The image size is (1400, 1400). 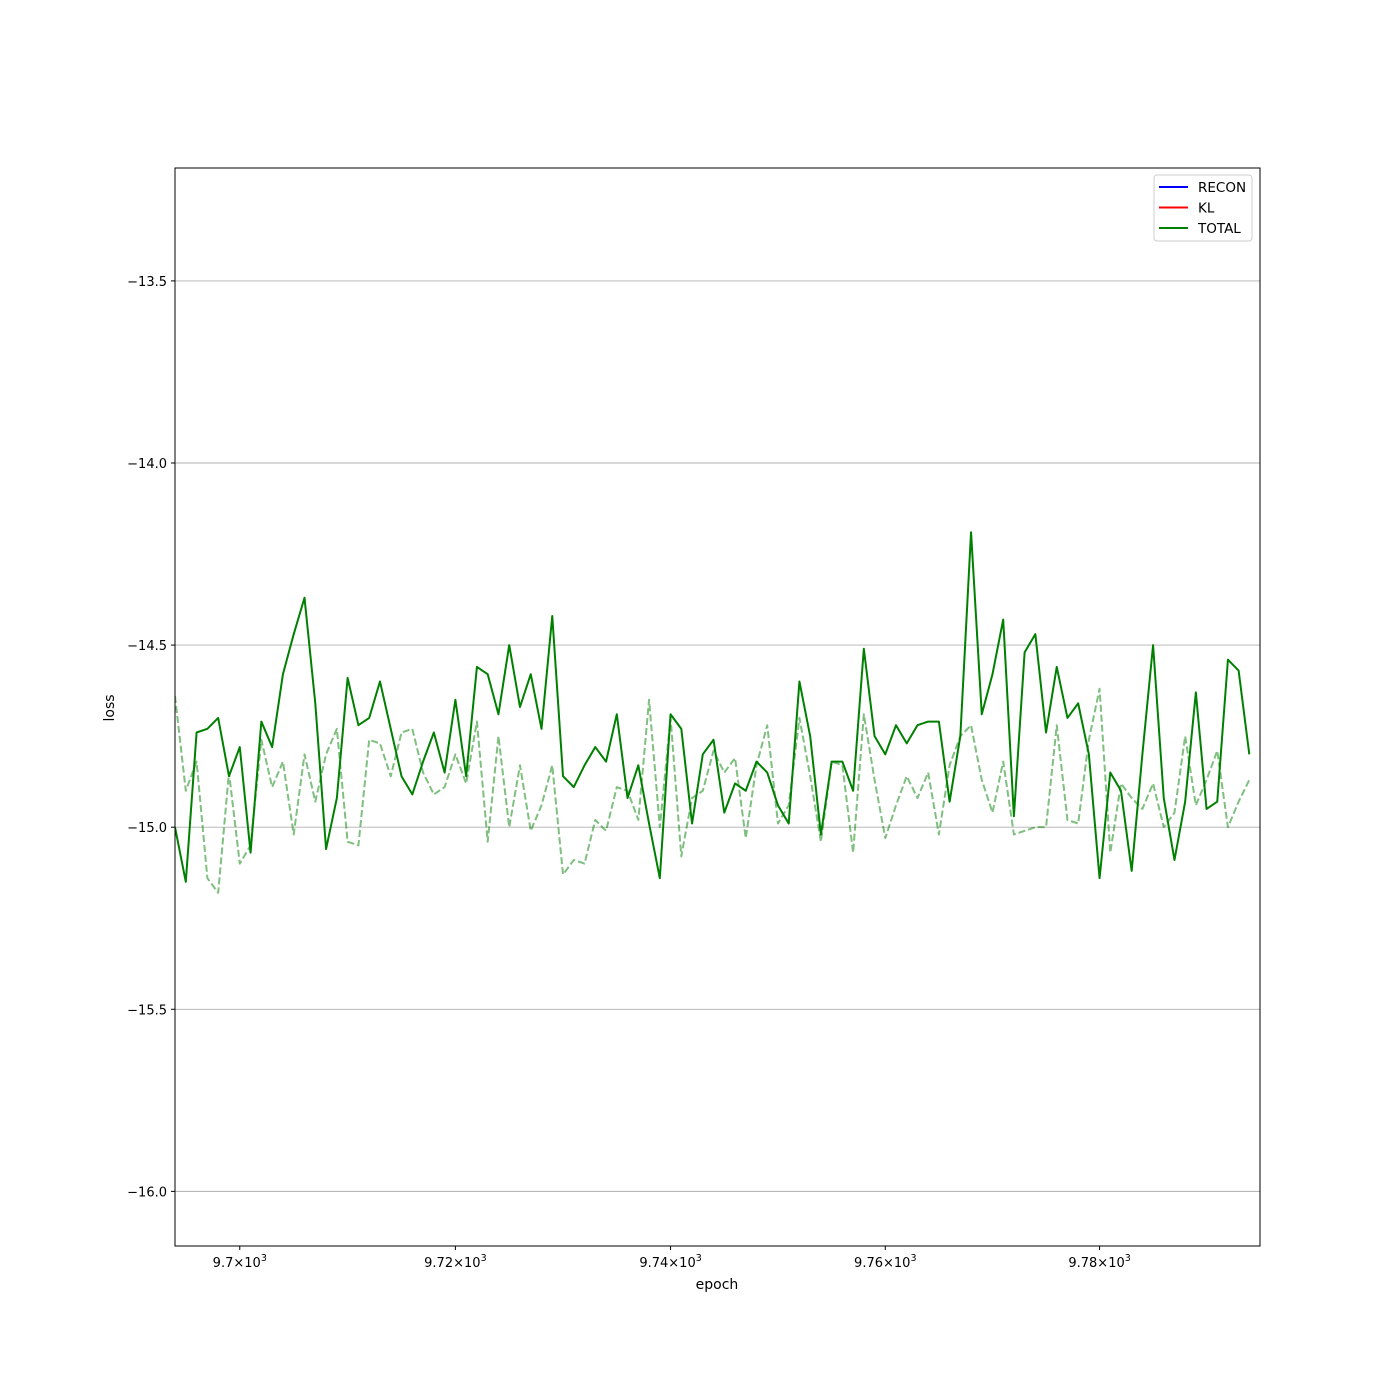 I want to click on y-axis-ticks: −13.5 −14.0 −14.5 −15.0 −15.5 −16.0, so click(x=151, y=737).